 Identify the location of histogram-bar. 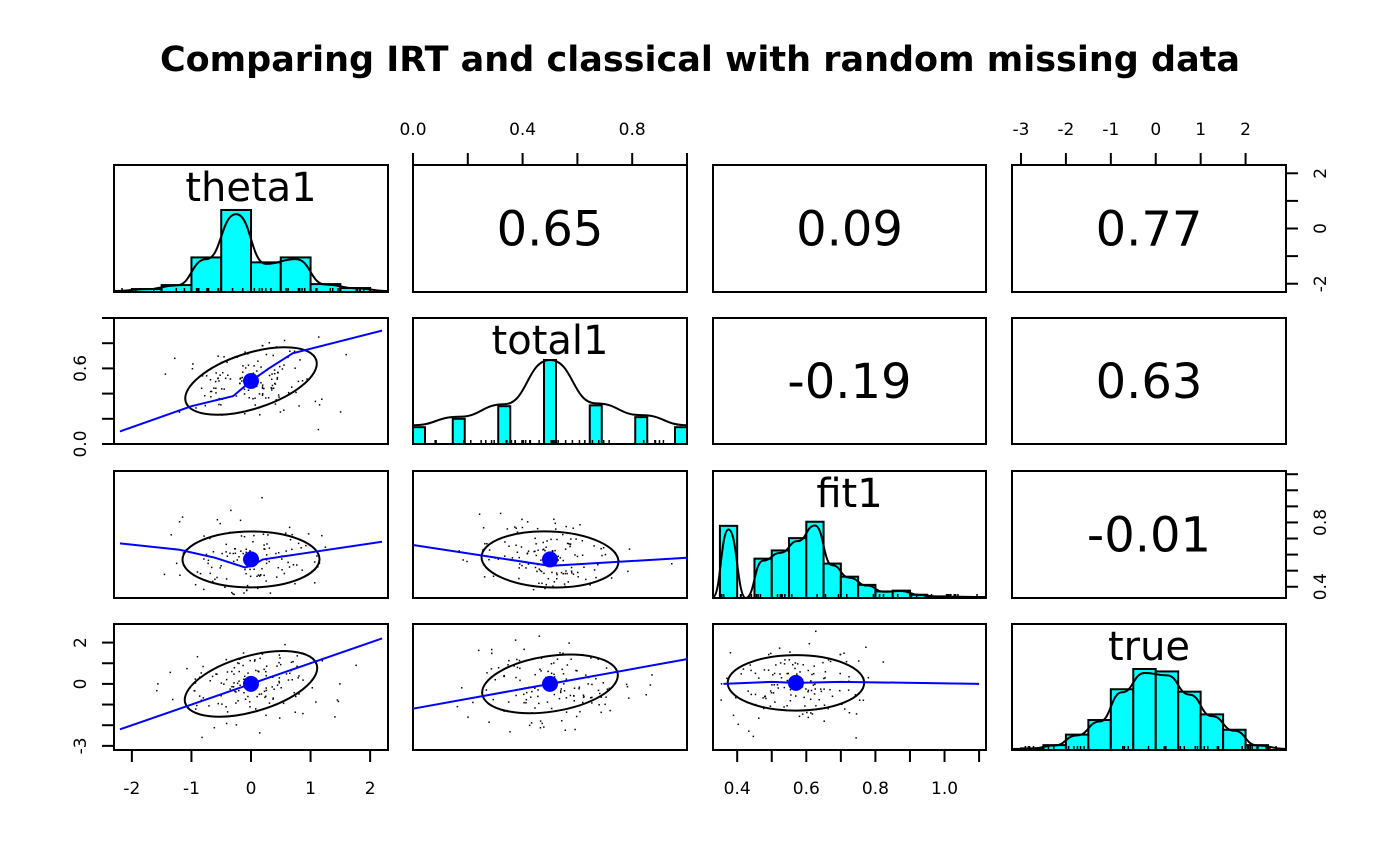
(1144, 709).